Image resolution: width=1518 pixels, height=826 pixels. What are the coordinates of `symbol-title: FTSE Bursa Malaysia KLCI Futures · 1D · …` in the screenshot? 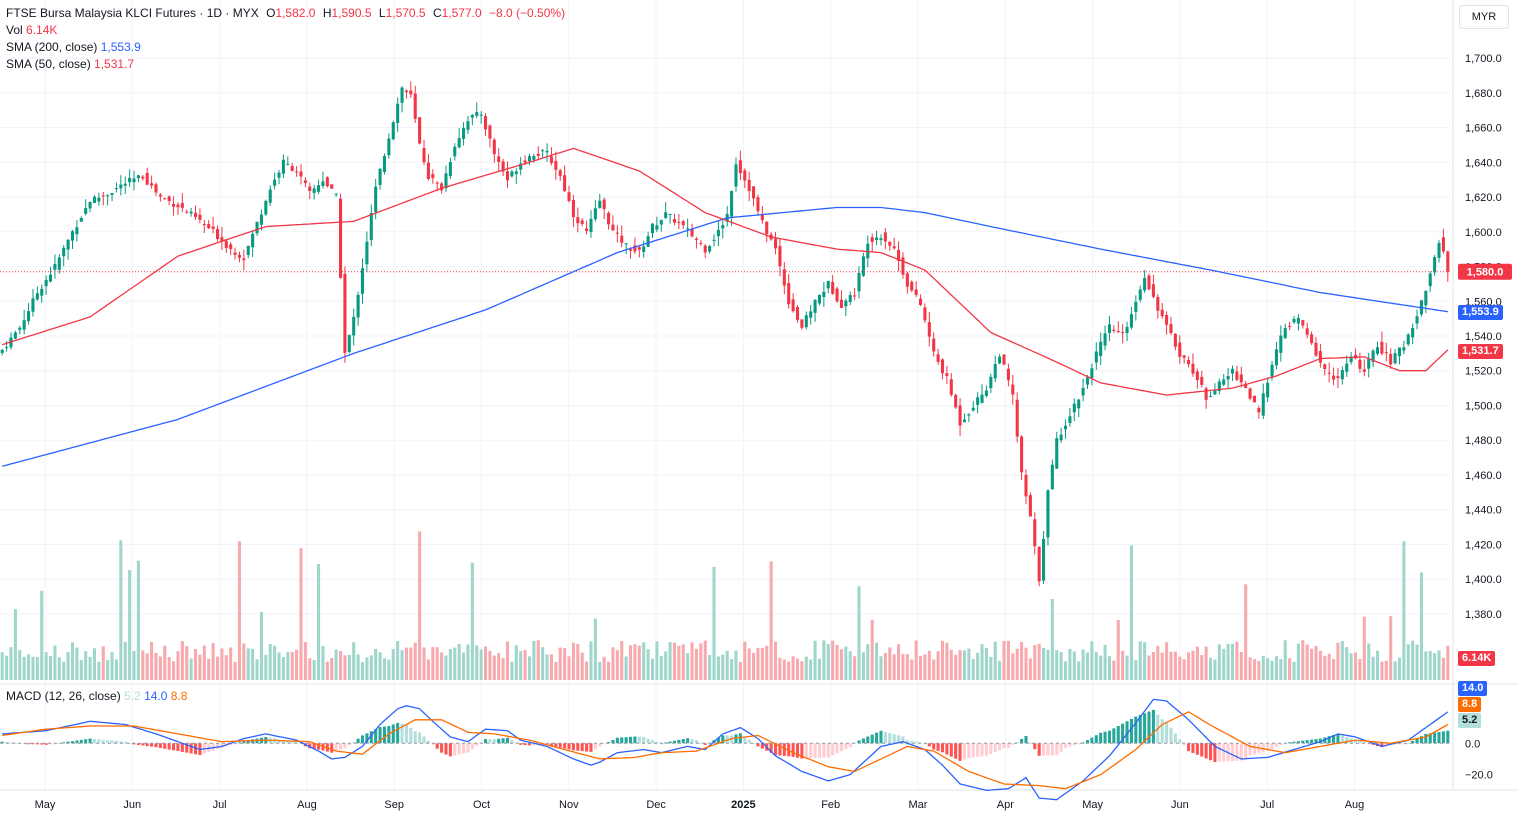 It's located at (132, 13).